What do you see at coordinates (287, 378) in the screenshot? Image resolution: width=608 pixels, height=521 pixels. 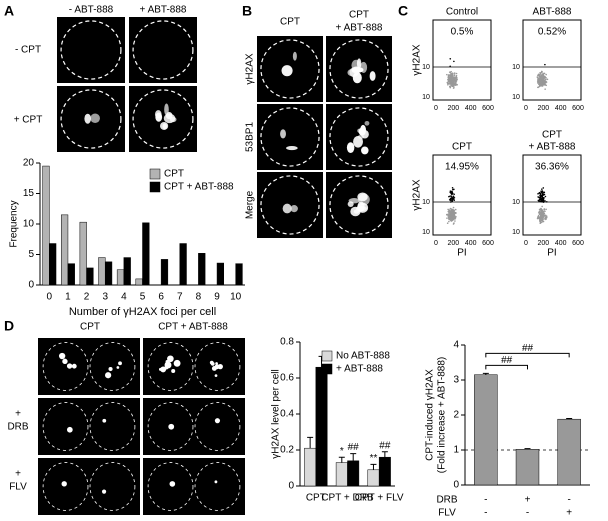 I see `y-tick-label: 0.6` at bounding box center [287, 378].